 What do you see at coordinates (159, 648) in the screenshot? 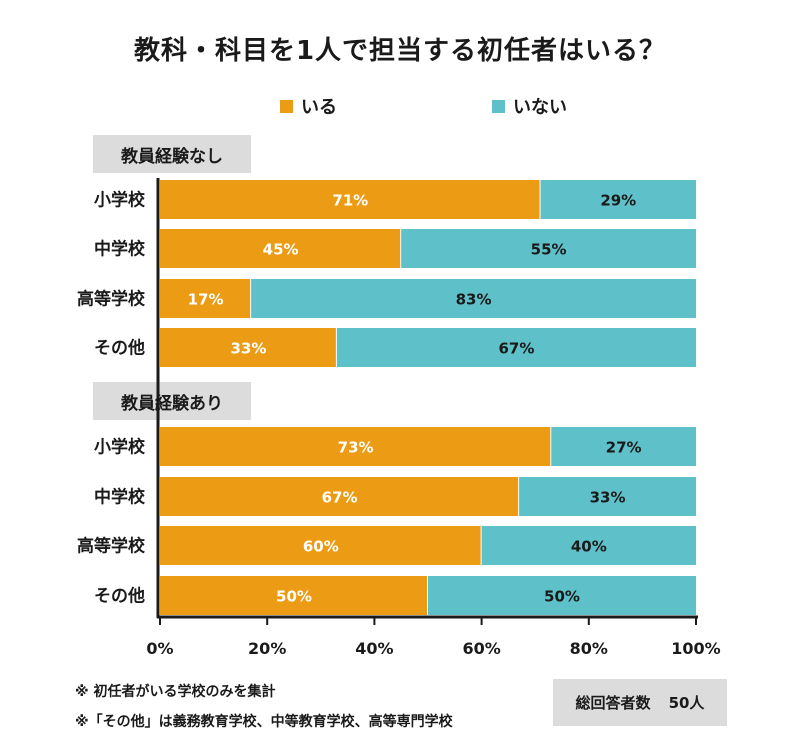
I see `x-tick-label: 0%` at bounding box center [159, 648].